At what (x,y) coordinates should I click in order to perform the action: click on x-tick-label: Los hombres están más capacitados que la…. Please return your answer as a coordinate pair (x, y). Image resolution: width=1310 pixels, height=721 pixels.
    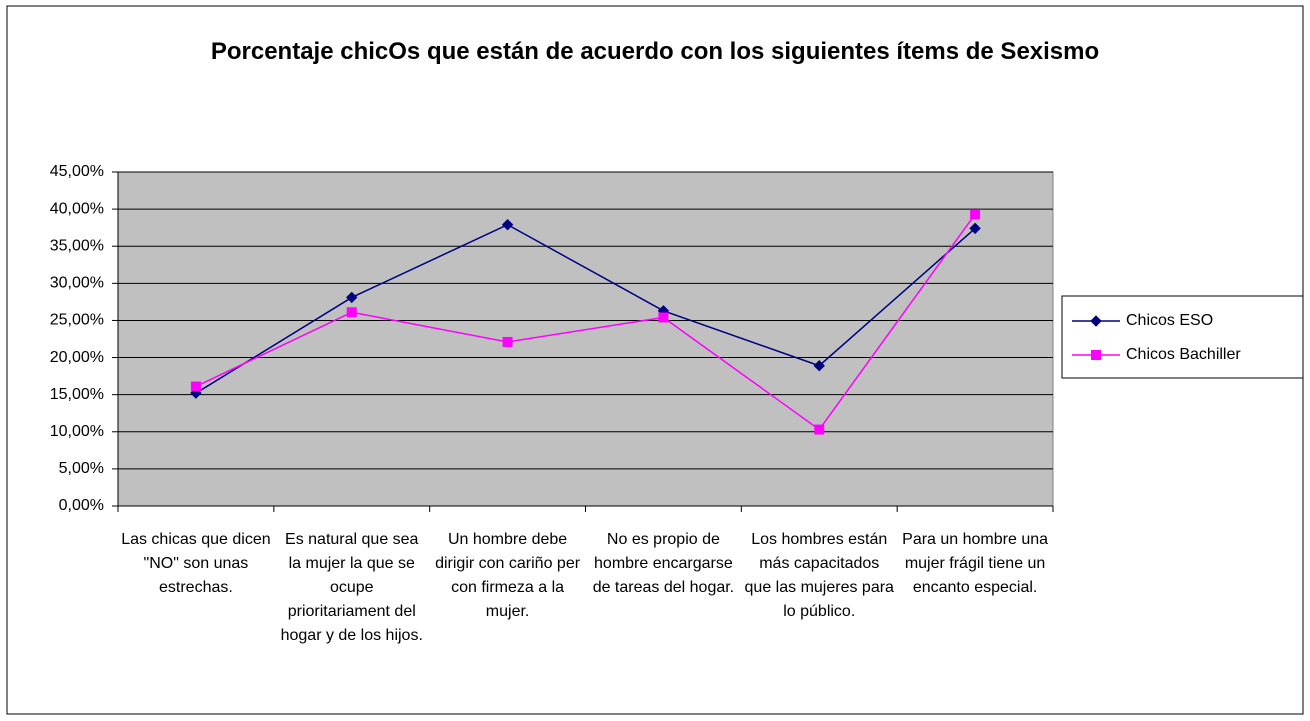
    Looking at the image, I should click on (819, 575).